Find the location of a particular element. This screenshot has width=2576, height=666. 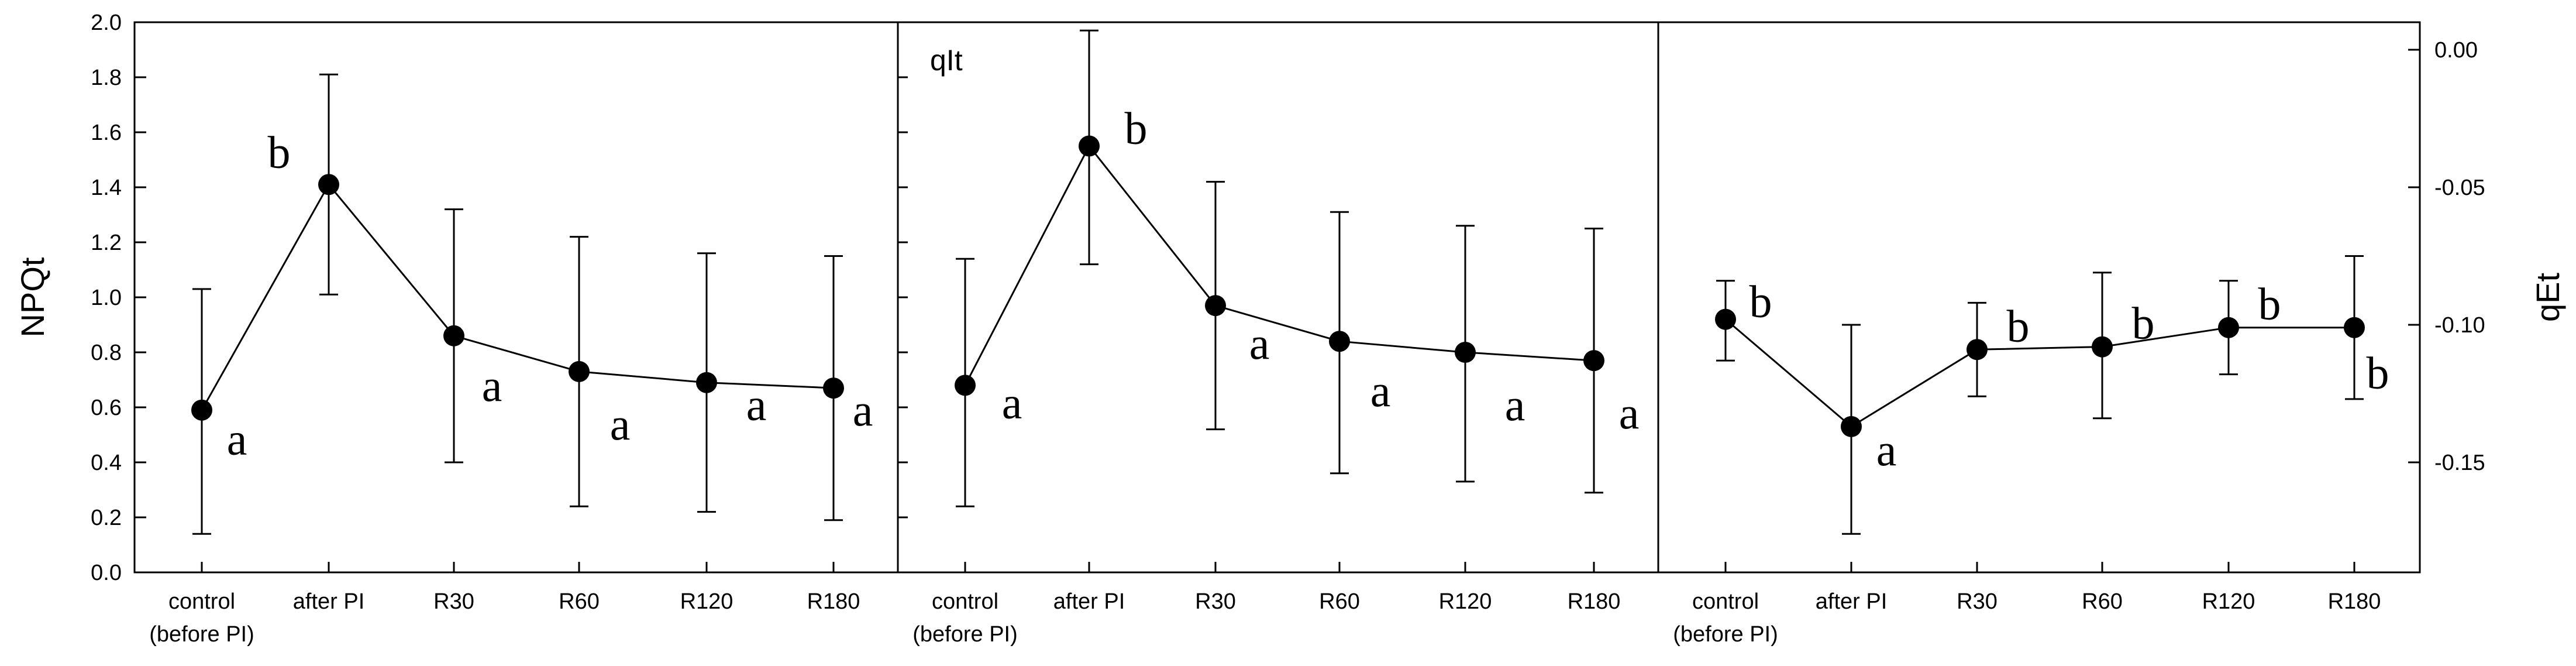

y-tick-label: 0.8 is located at coordinates (106, 353).